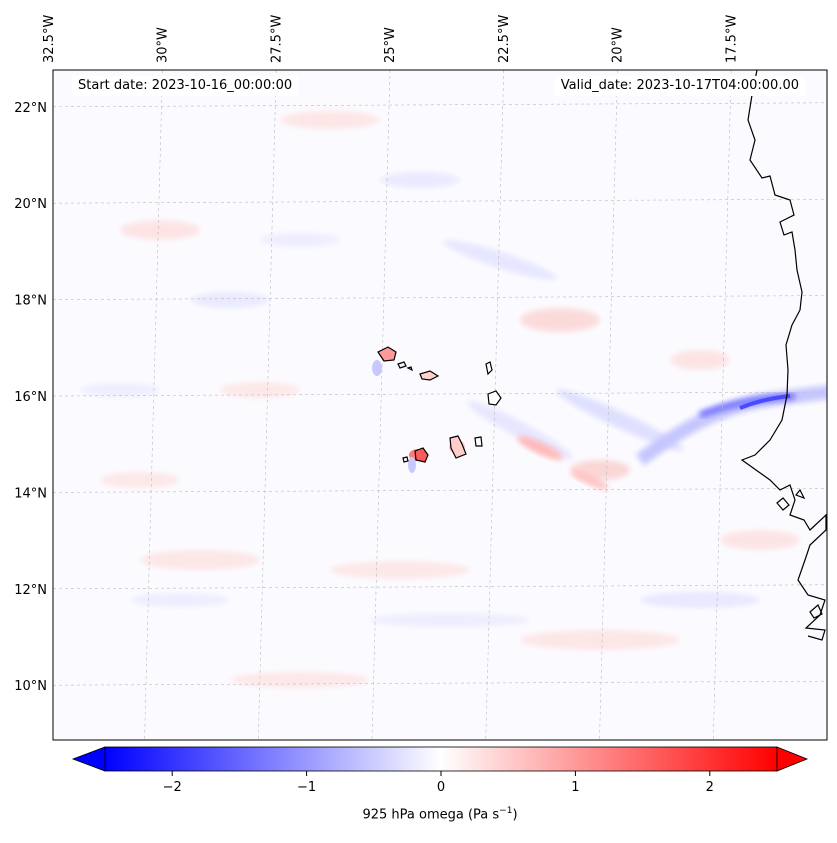  I want to click on islands, so click(439, 404).